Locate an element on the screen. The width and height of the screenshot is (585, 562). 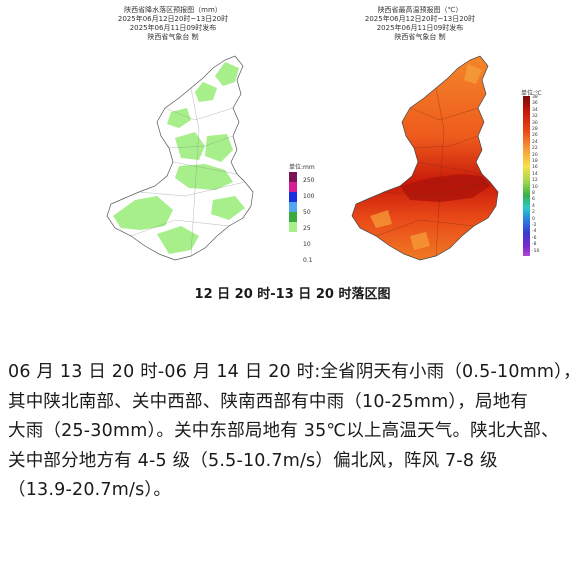
legend-label-50: 50 is located at coordinates (307, 212).